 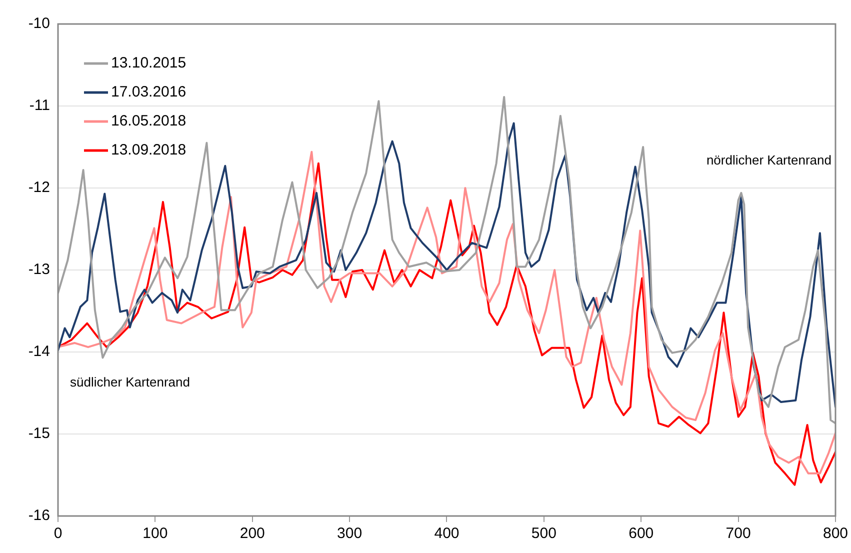 What do you see at coordinates (148, 92) in the screenshot?
I see `legend-label: 17.03.2016` at bounding box center [148, 92].